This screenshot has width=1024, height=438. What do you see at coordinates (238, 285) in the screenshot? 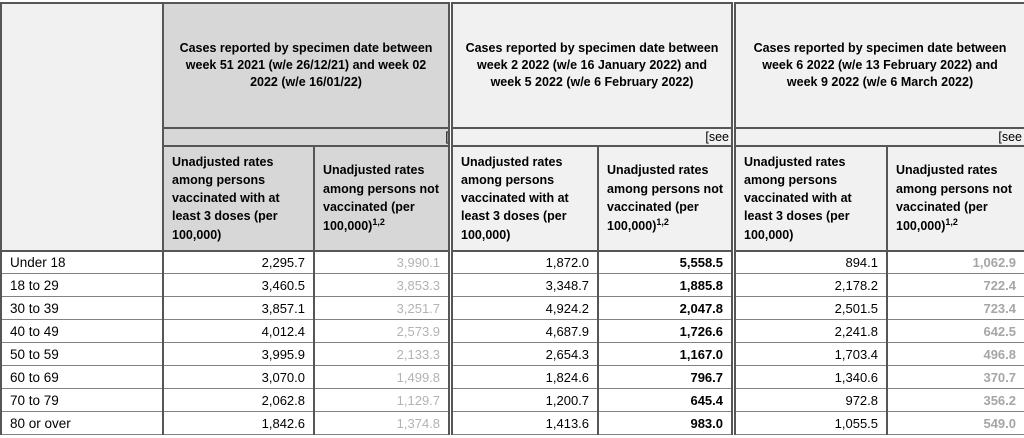
I see `cell-p1-vaccinated: 3,460.5` at bounding box center [238, 285].